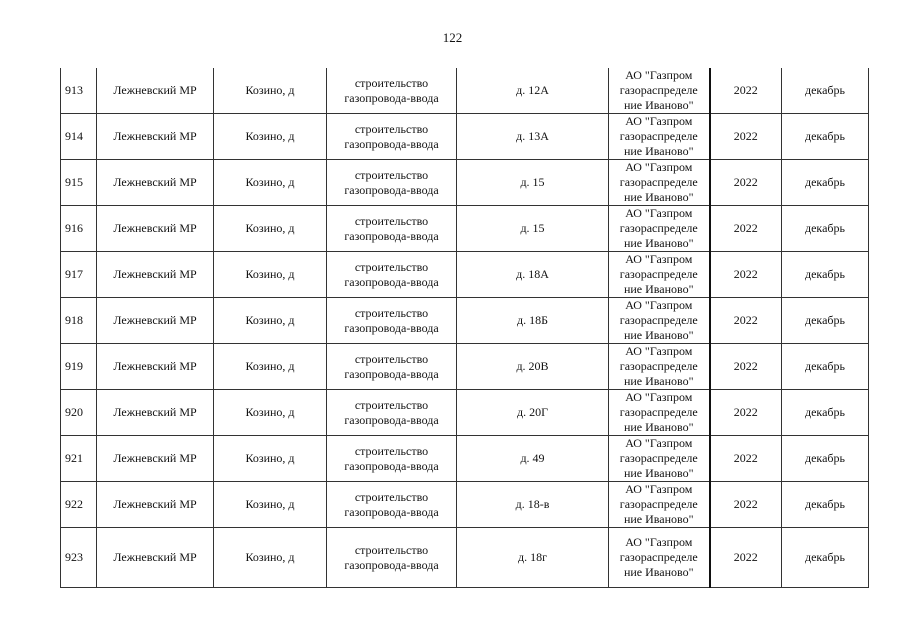 This screenshot has width=905, height=640. Describe the element at coordinates (78, 557) in the screenshot. I see `row-number: 923` at that location.